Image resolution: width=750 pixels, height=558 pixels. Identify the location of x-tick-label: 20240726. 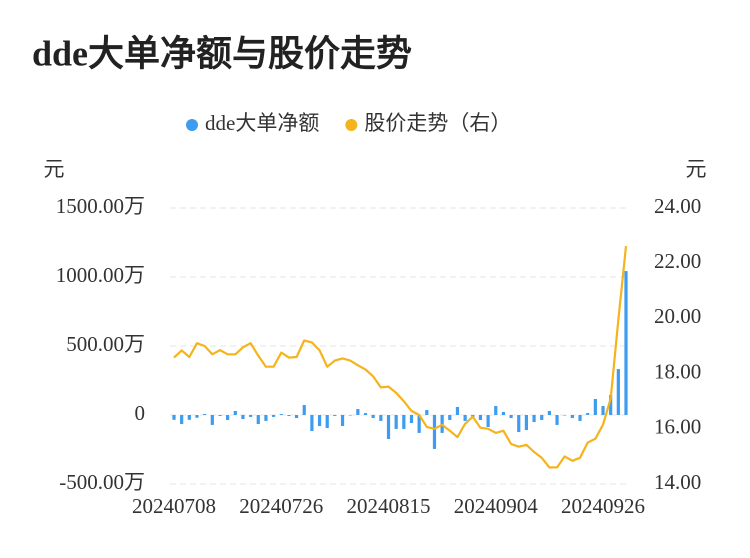
(281, 506).